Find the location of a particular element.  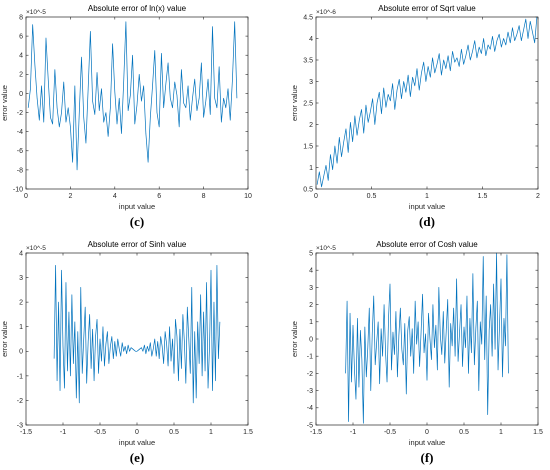

y-tick-label: -5 is located at coordinates (310, 425).